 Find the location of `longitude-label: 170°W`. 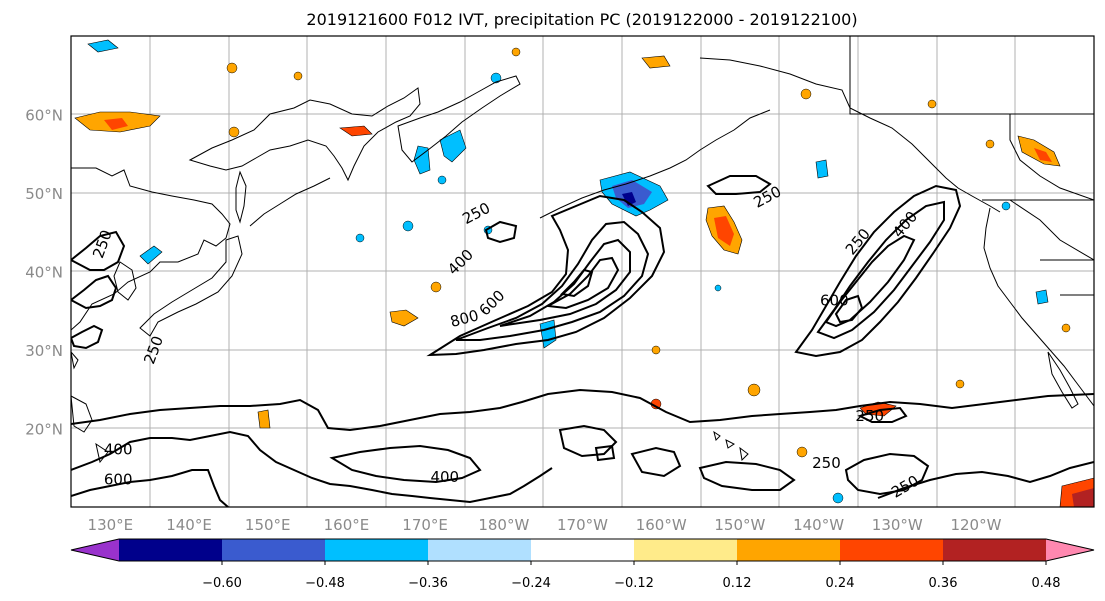

longitude-label: 170°W is located at coordinates (582, 525).